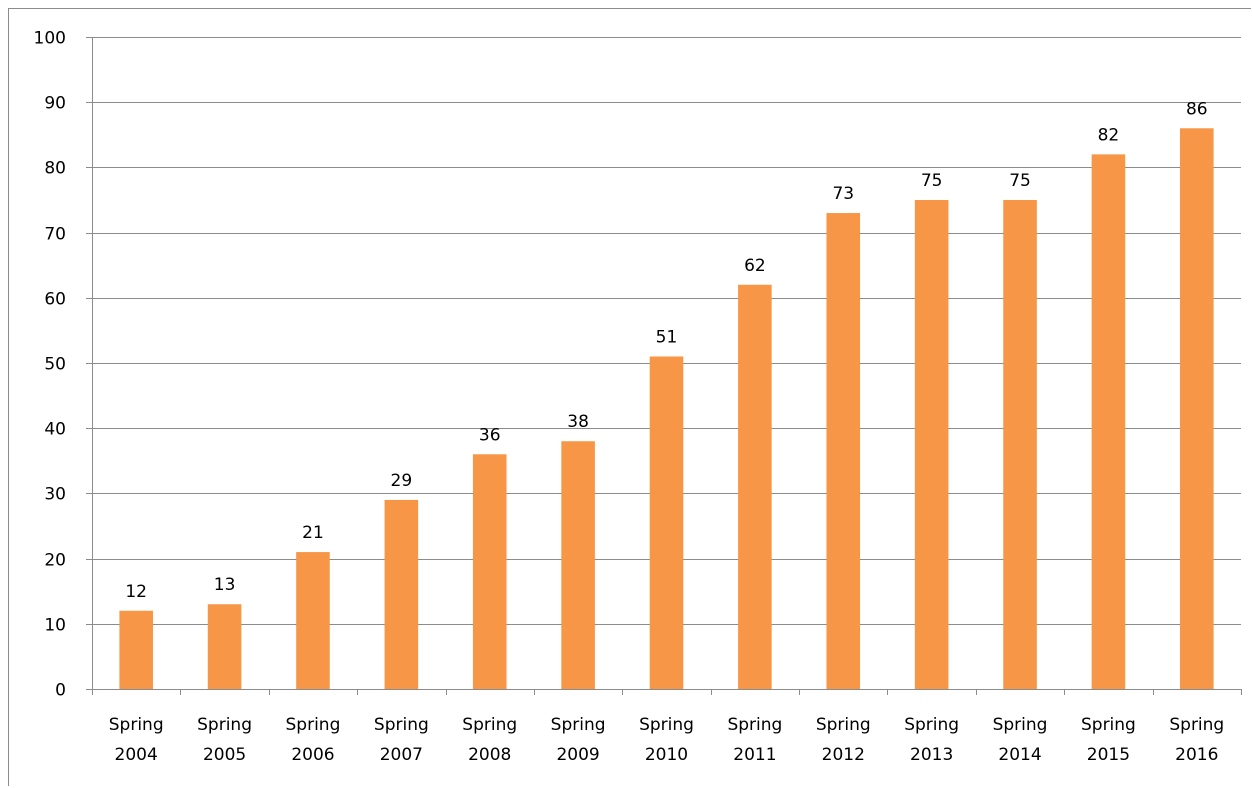 The image size is (1253, 788). I want to click on y-tick-label-10: 10, so click(55, 626).